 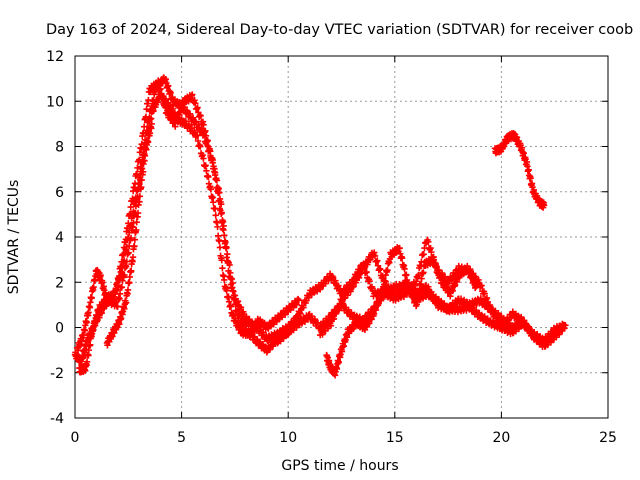 I want to click on series-track-i, so click(x=519, y=170).